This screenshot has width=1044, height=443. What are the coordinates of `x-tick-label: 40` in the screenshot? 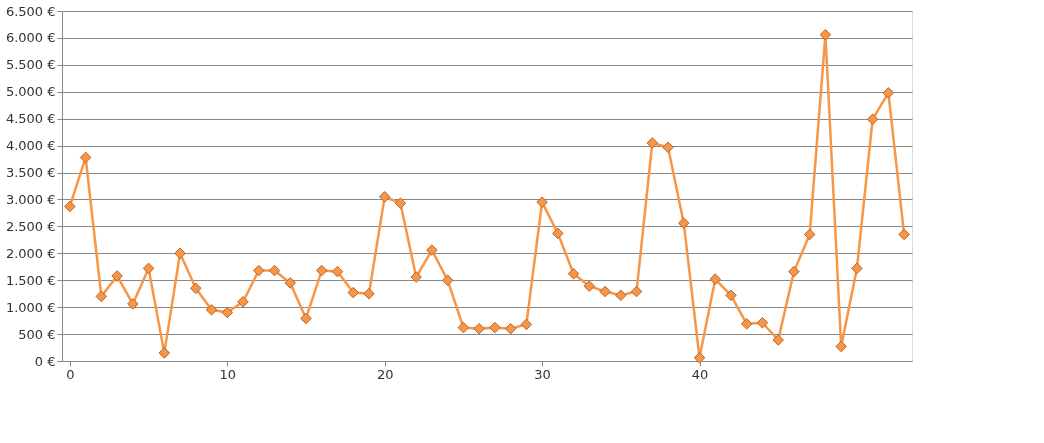 It's located at (700, 374).